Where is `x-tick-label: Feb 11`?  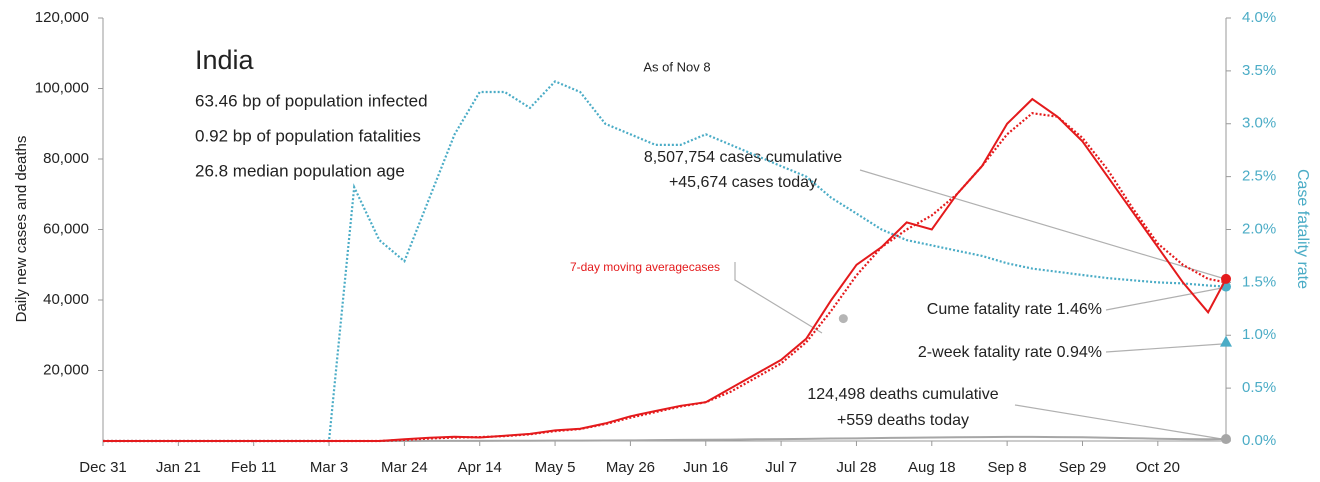 x-tick-label: Feb 11 is located at coordinates (254, 467).